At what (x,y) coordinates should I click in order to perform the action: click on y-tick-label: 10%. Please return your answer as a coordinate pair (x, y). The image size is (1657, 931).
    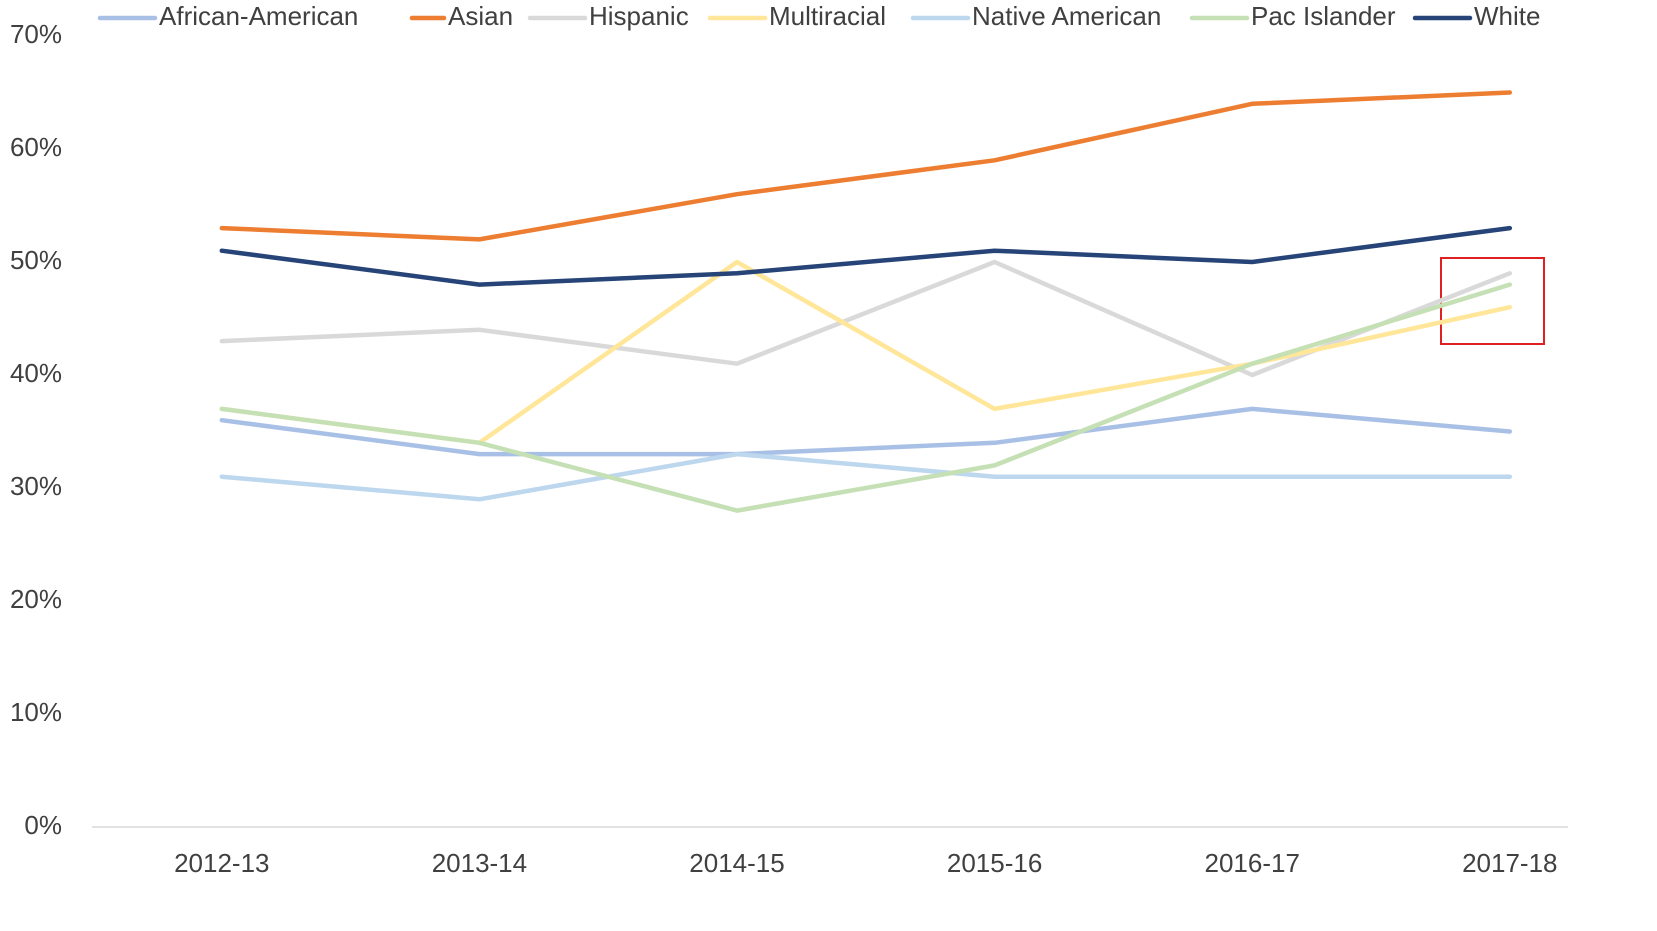
    Looking at the image, I should click on (36, 712).